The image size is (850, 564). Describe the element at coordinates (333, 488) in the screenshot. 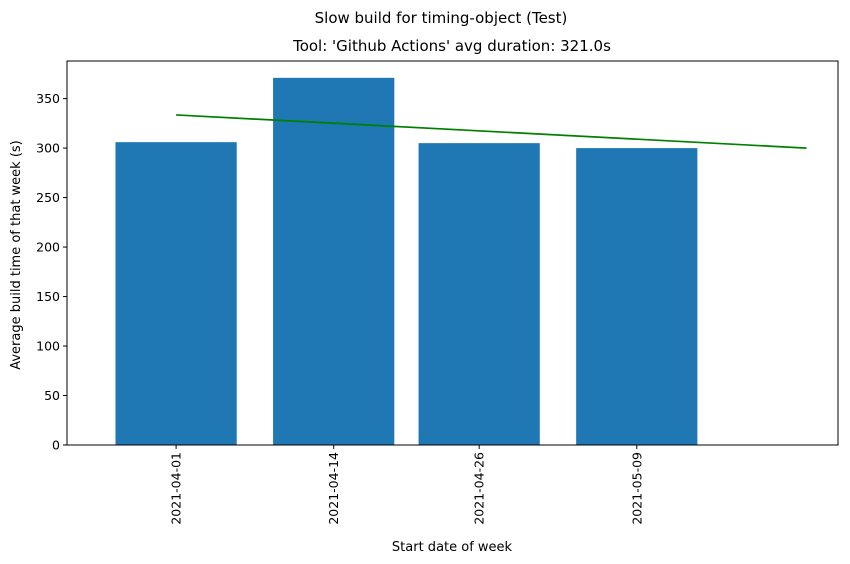

I see `x-tick-label: 2021-04-14` at that location.